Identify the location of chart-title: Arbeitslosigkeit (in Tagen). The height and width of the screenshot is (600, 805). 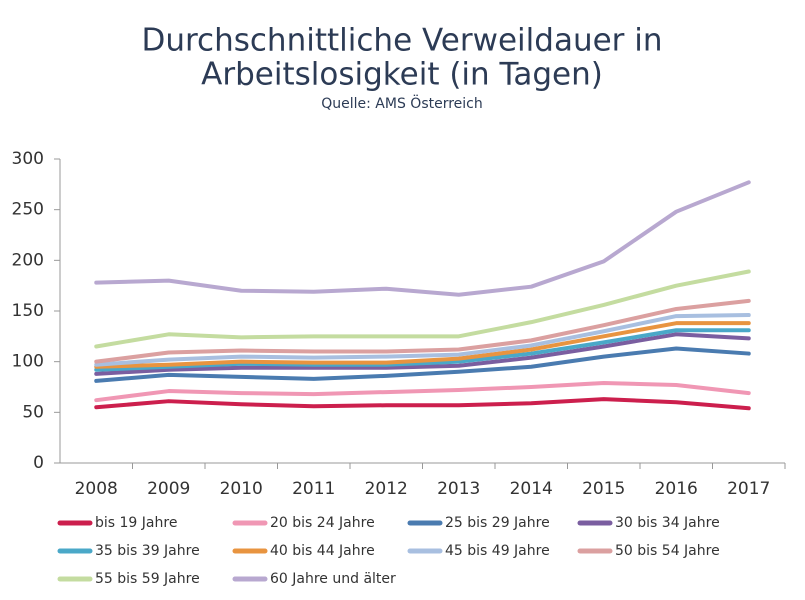
(402, 75).